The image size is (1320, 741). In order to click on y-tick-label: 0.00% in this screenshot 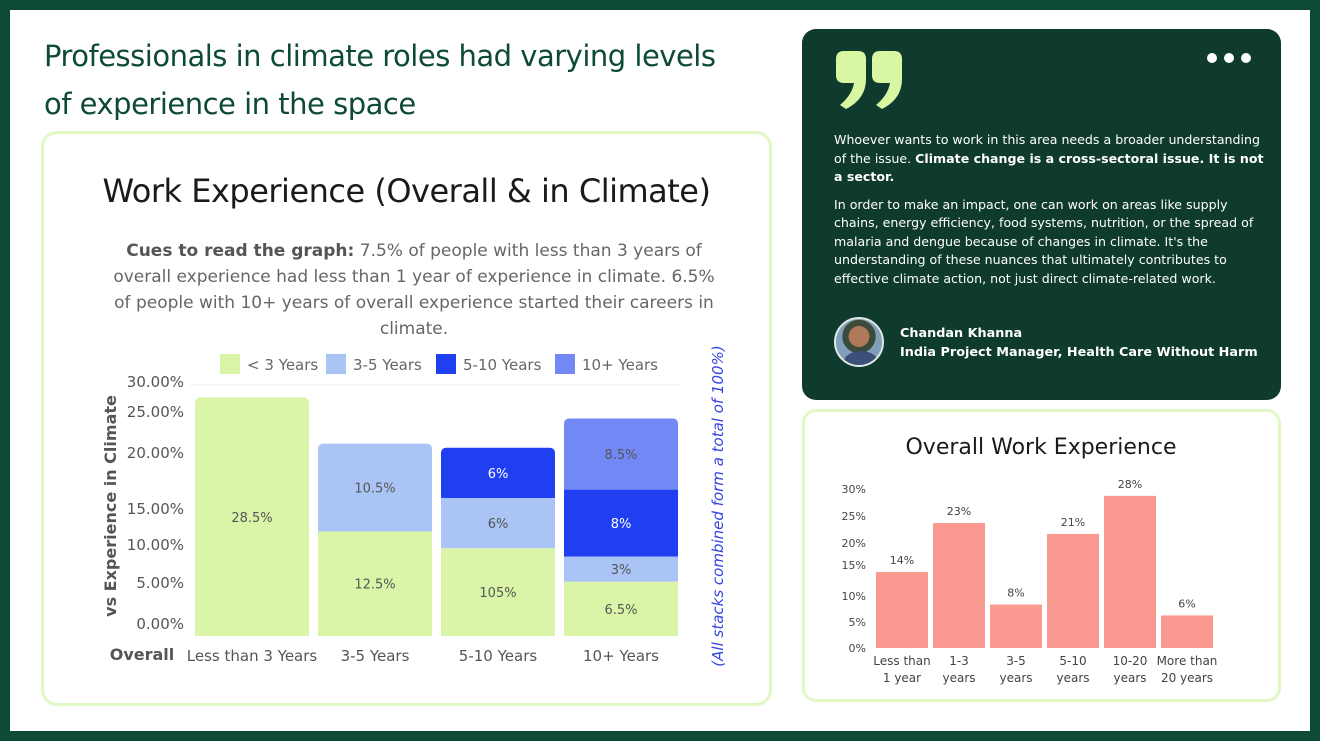, I will do `click(160, 624)`.